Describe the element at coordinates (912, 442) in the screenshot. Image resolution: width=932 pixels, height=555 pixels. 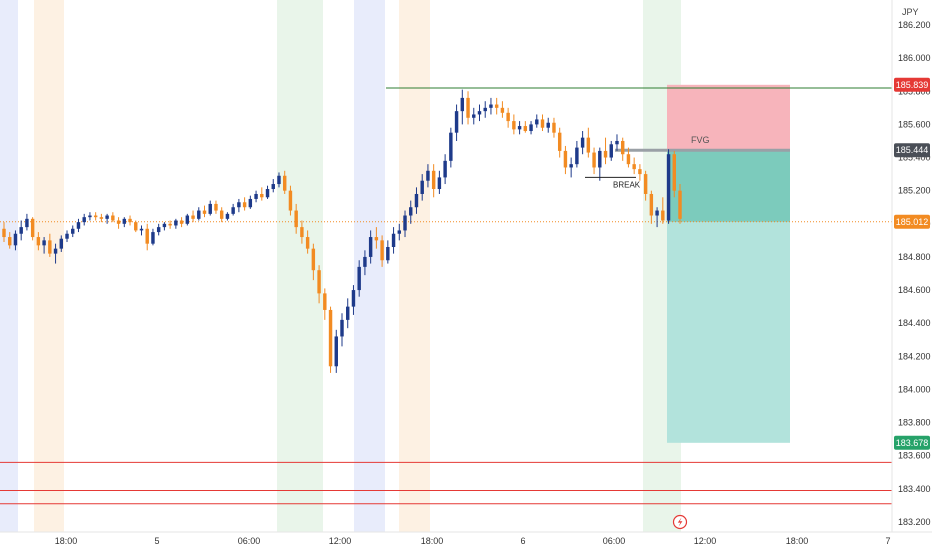
I see `target-price-tag-bg` at that location.